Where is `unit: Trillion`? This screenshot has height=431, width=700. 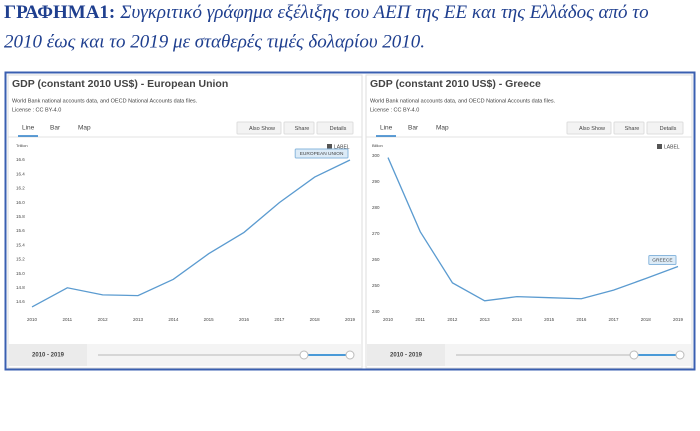
unit: Trillion is located at coordinates (22, 145).